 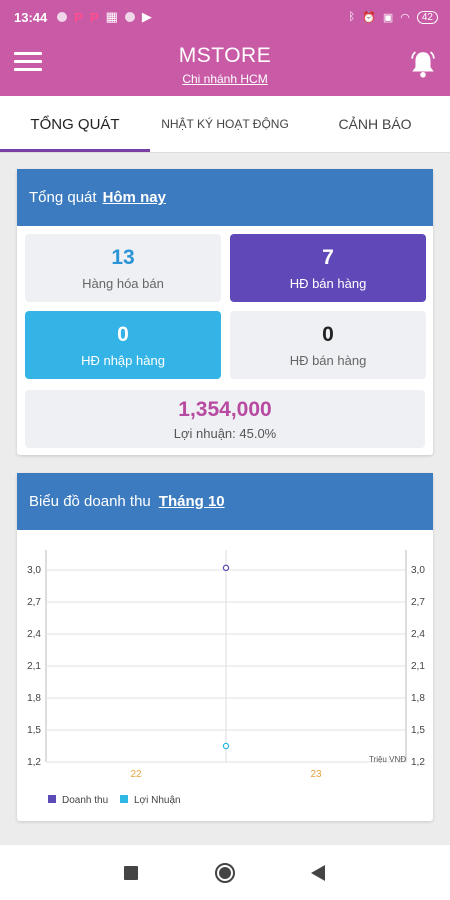 I want to click on x-tick-label: 22, so click(x=136, y=774).